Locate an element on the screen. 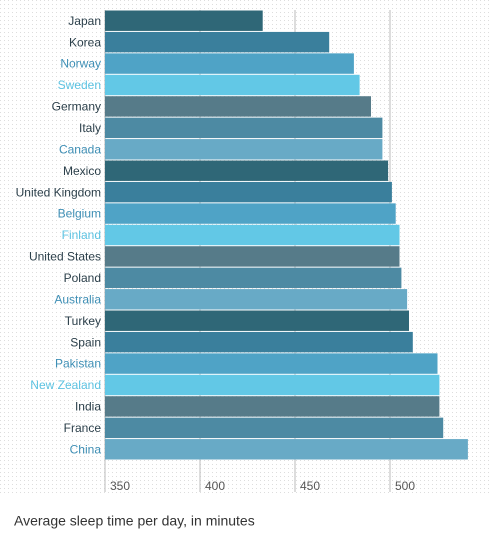 This screenshot has width=498, height=540. x-tick-label: 400 is located at coordinates (215, 486).